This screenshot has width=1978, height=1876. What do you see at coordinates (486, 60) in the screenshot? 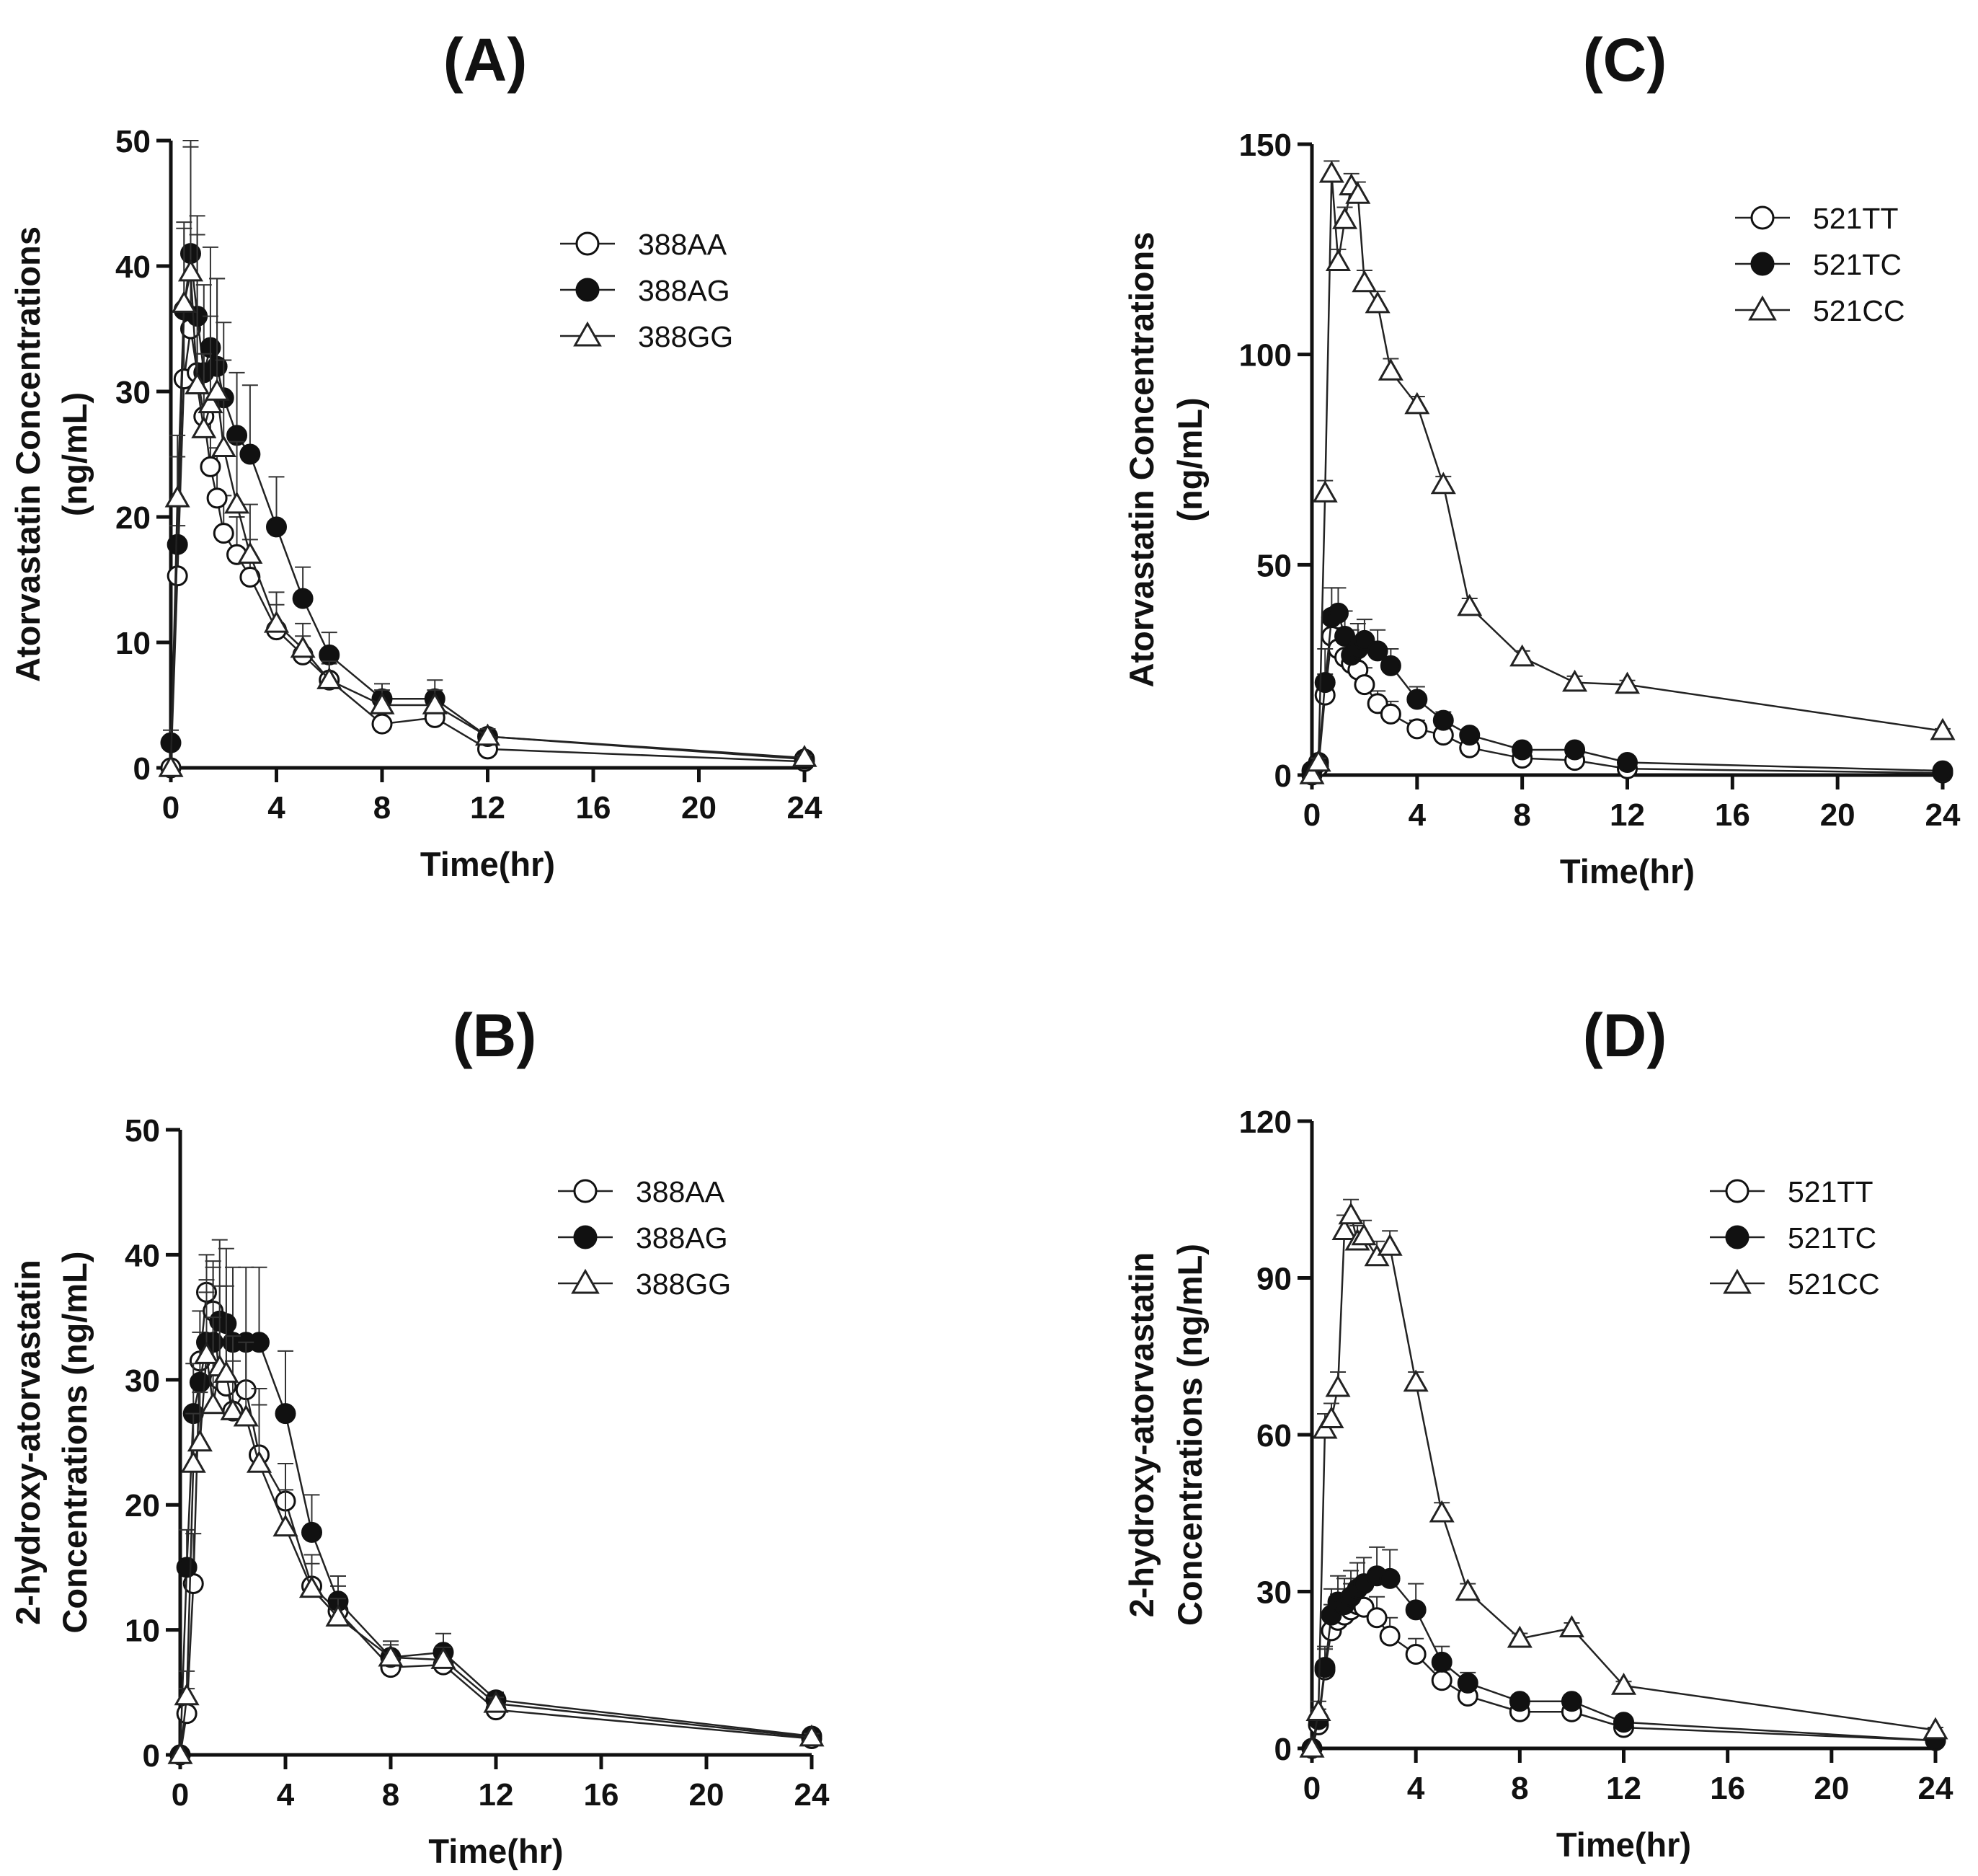
I see `panel-title: (A)` at bounding box center [486, 60].